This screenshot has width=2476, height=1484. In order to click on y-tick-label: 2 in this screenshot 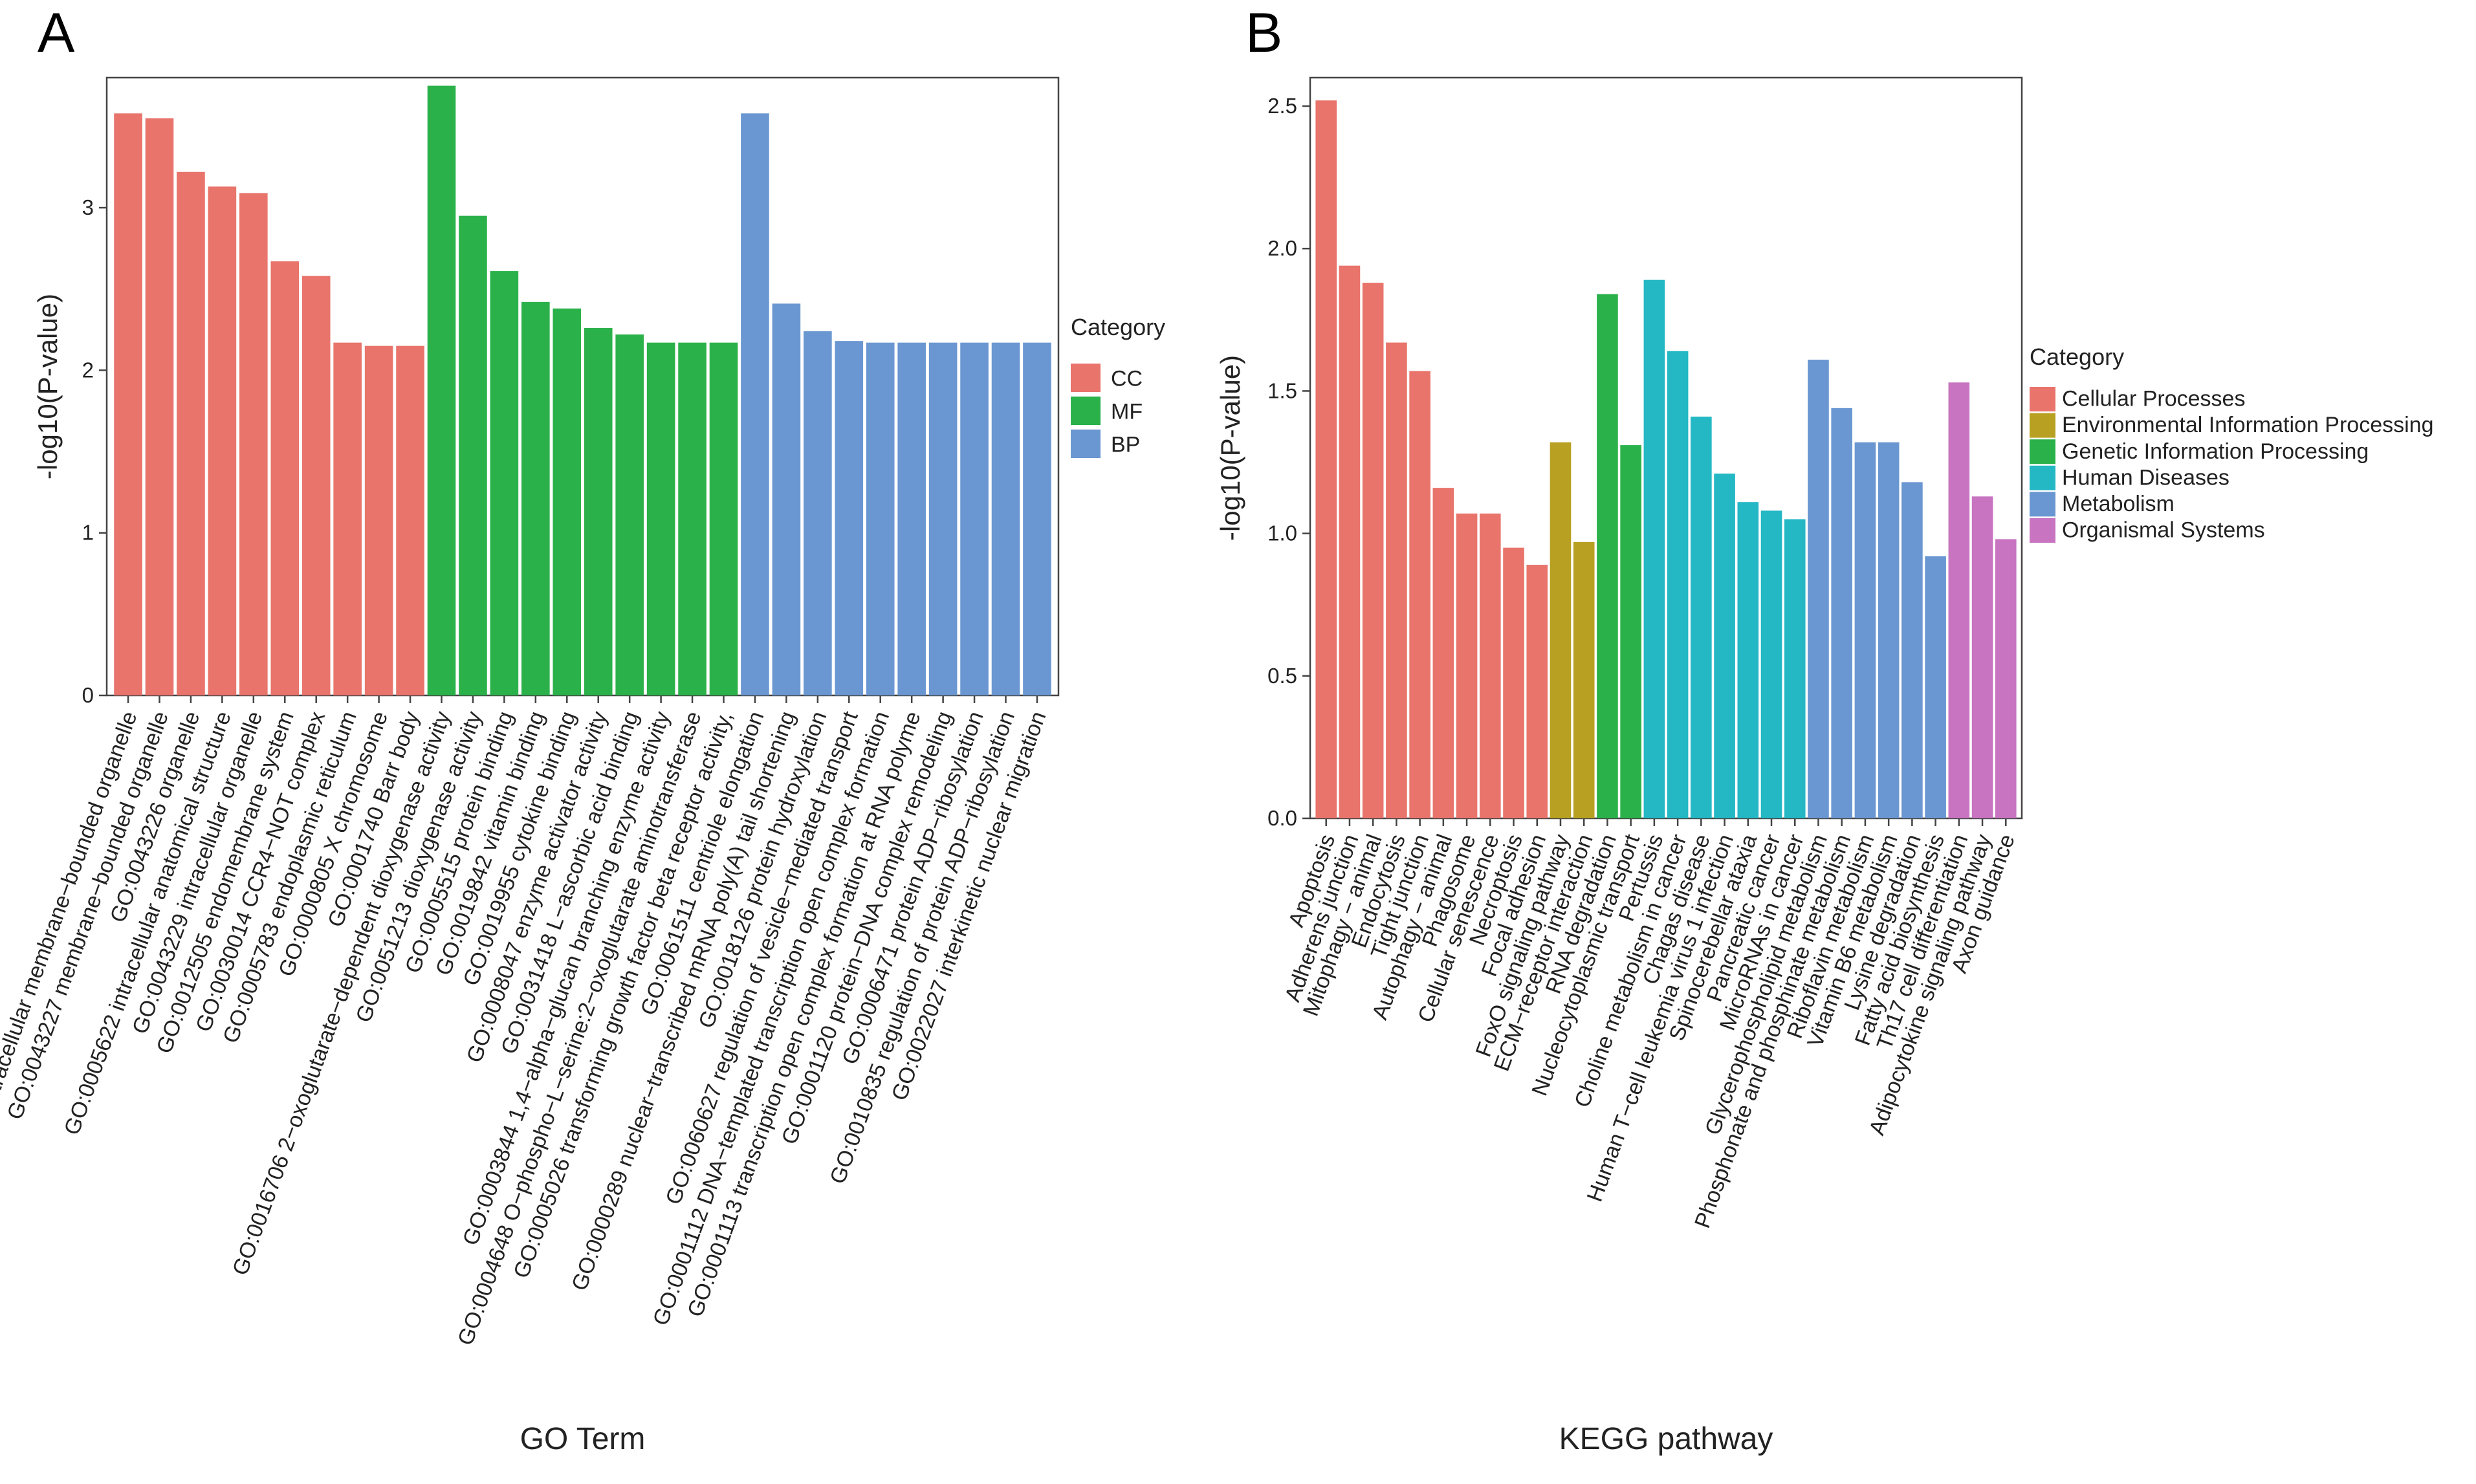, I will do `click(88, 370)`.